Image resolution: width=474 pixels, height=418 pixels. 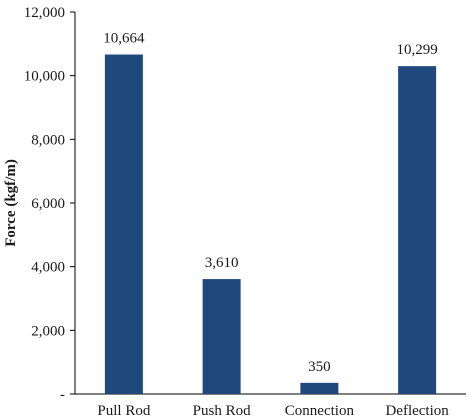 What do you see at coordinates (123, 410) in the screenshot?
I see `x-tick-label: Pull Rod` at bounding box center [123, 410].